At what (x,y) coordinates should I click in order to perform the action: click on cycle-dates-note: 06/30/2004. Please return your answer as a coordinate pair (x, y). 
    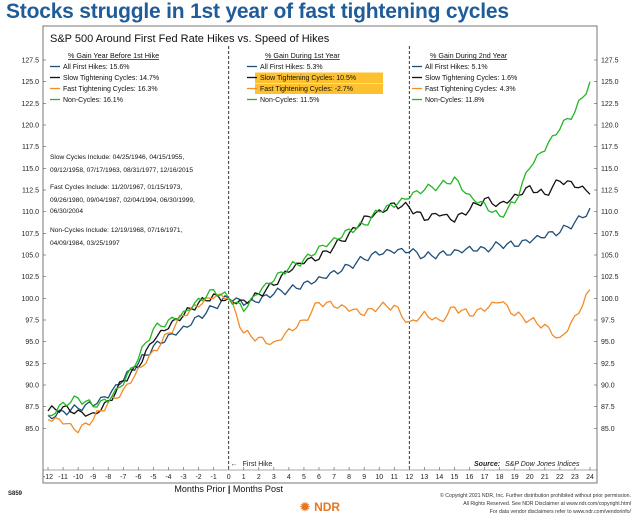
    Looking at the image, I should click on (66, 211).